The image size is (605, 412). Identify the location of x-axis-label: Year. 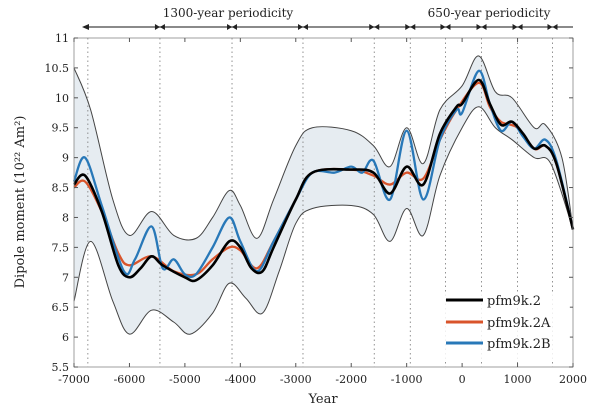
(322, 399).